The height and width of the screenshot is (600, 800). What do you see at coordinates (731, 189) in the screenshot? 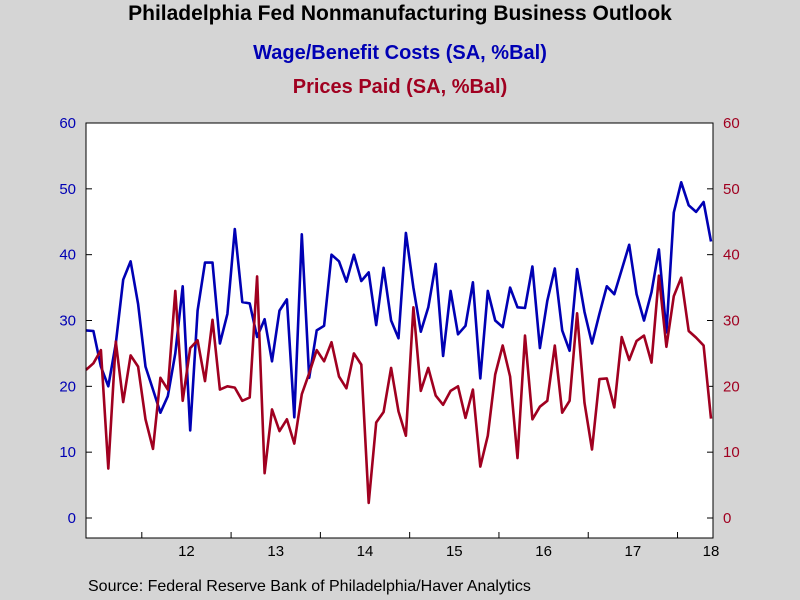
I see `y-right-tick-label: 50` at bounding box center [731, 189].